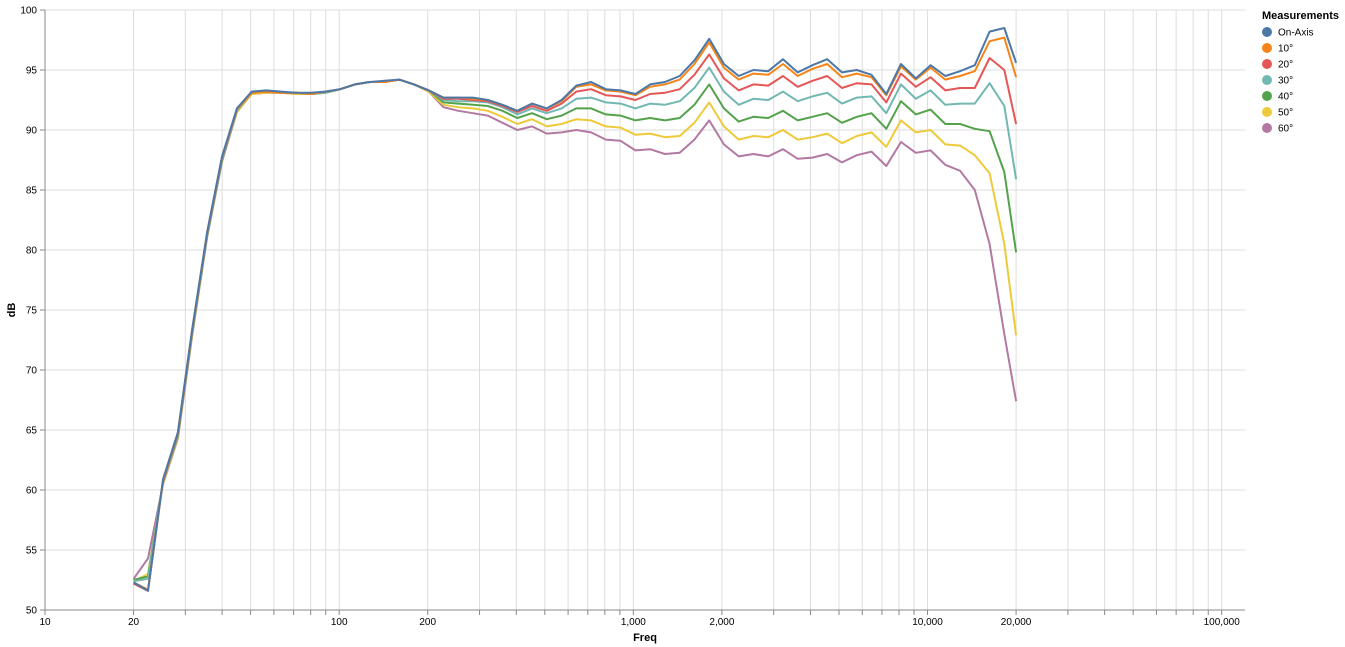  Describe the element at coordinates (32, 191) in the screenshot. I see `y-tick-label: 85` at that location.